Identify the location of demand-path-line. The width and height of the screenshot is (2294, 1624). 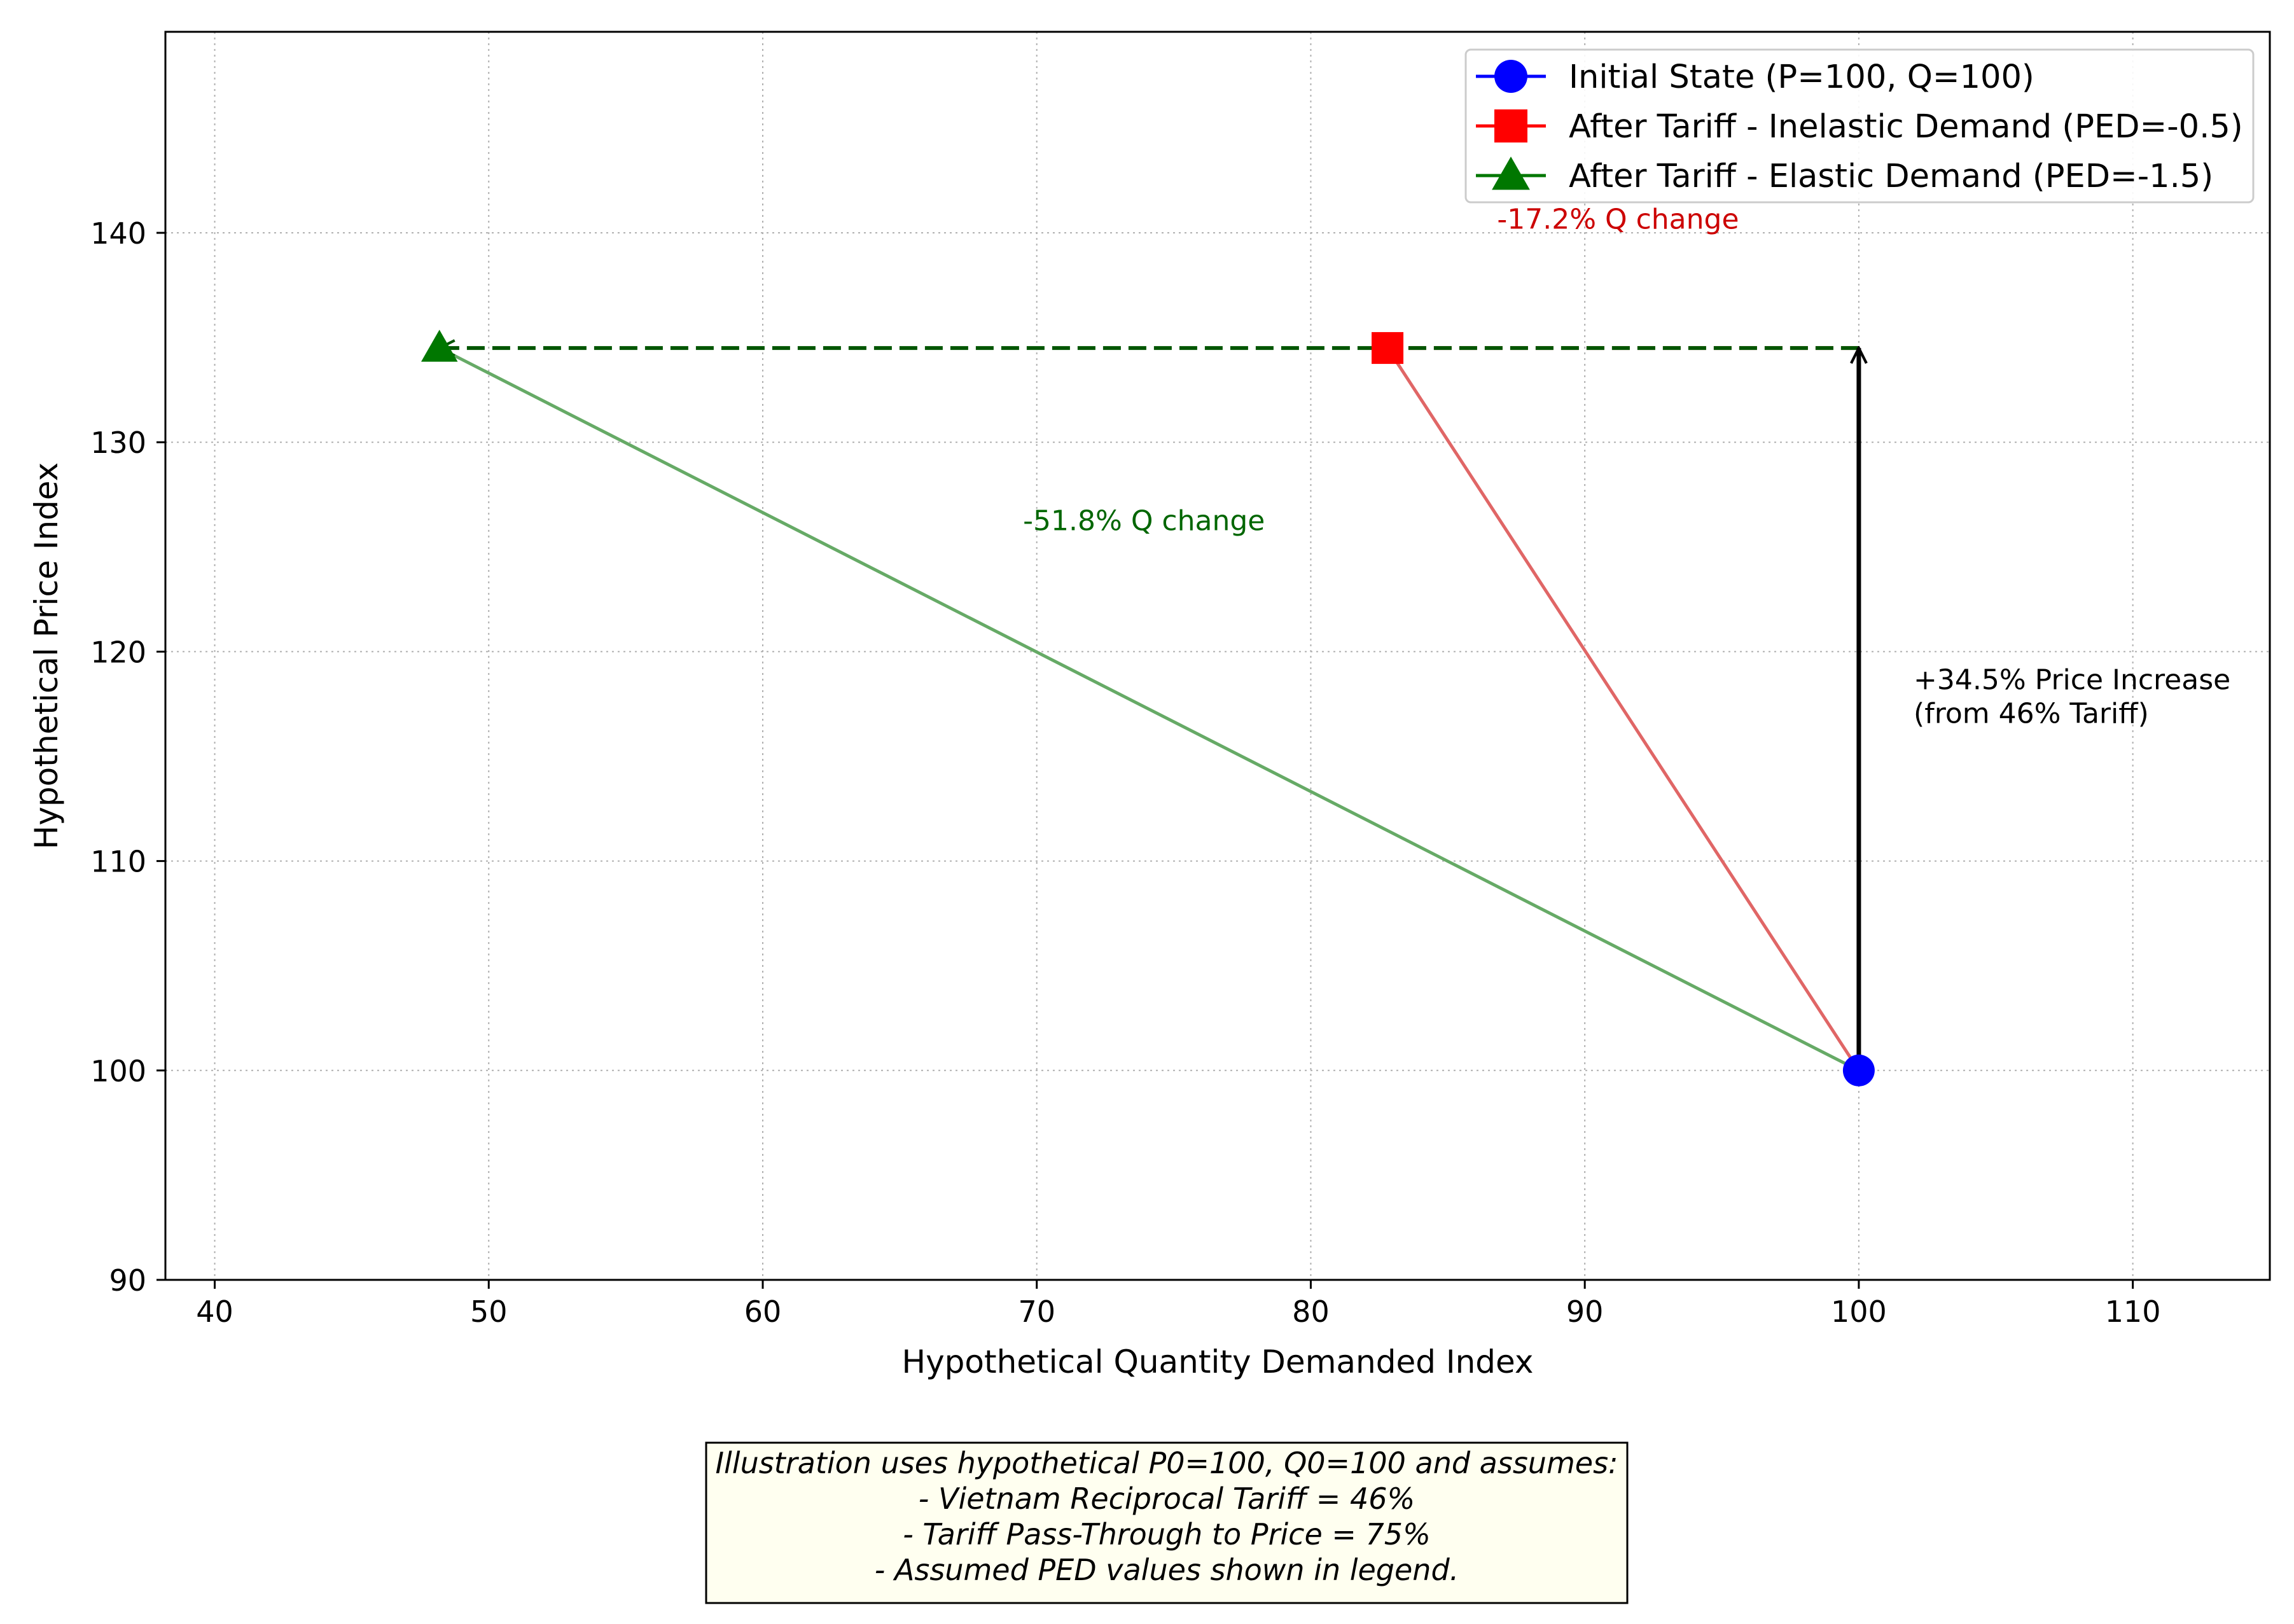
(1623, 710).